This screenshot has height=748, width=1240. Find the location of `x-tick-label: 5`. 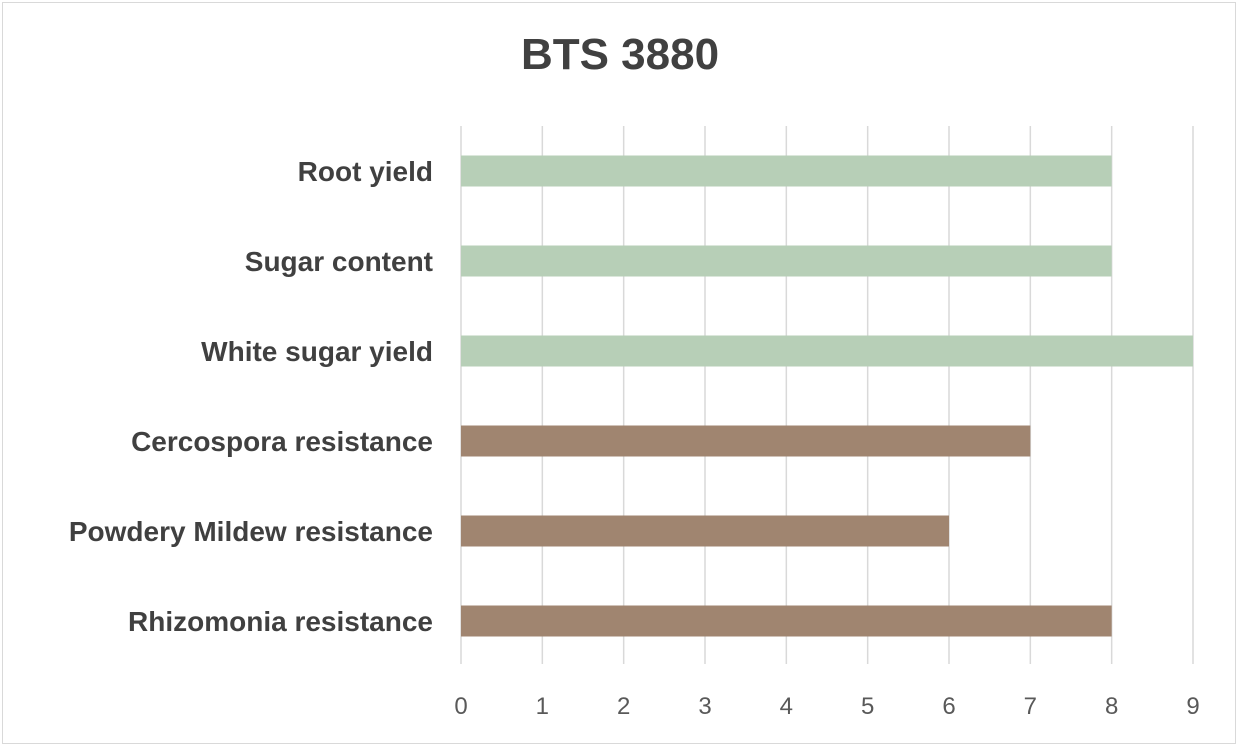

x-tick-label: 5 is located at coordinates (867, 706).